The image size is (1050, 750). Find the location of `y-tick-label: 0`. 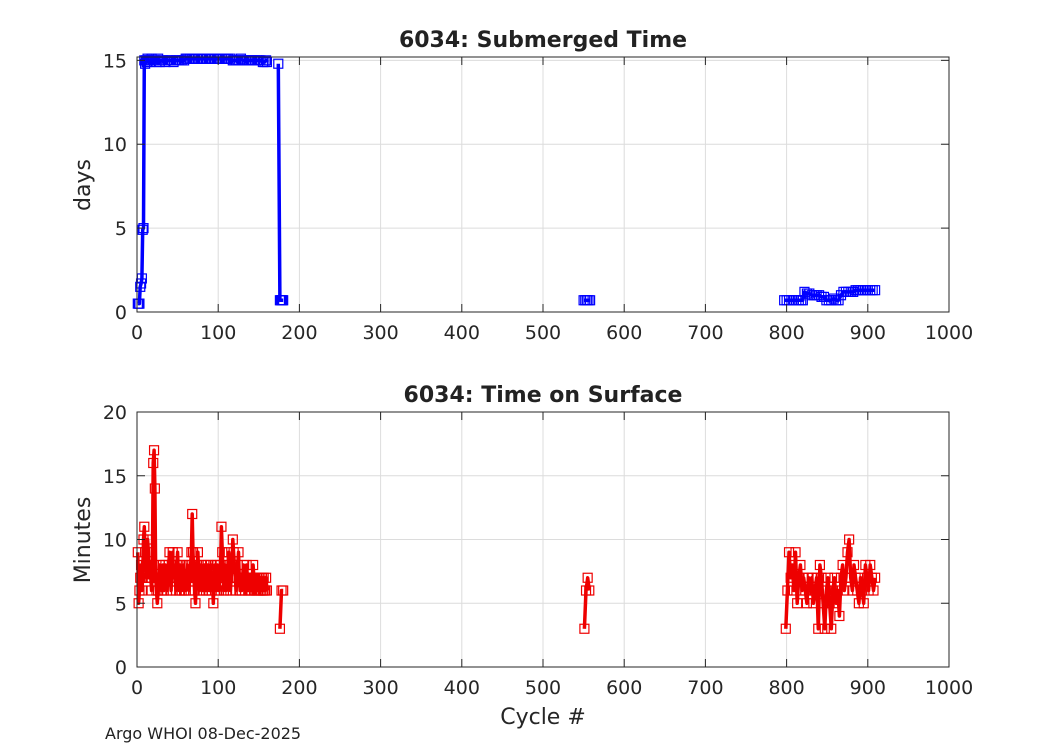

y-tick-label: 0 is located at coordinates (121, 313).